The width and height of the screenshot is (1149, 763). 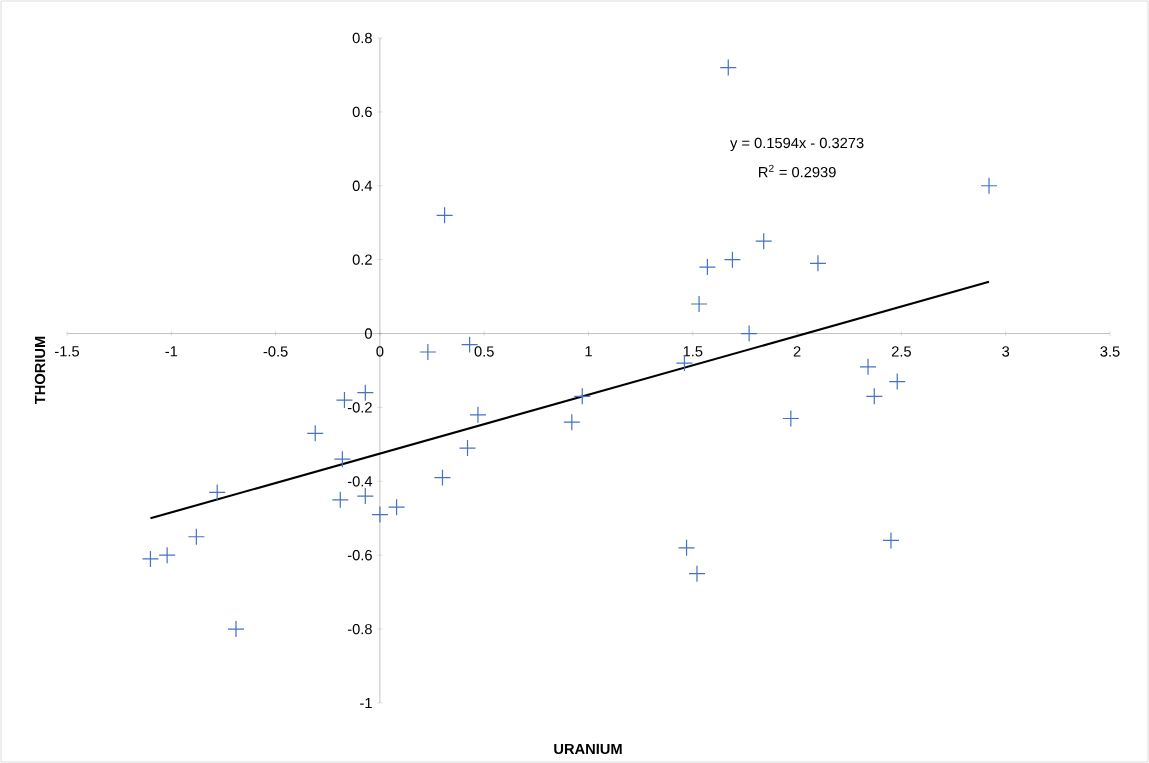 I want to click on x-tick-label: 1.5, so click(x=693, y=351).